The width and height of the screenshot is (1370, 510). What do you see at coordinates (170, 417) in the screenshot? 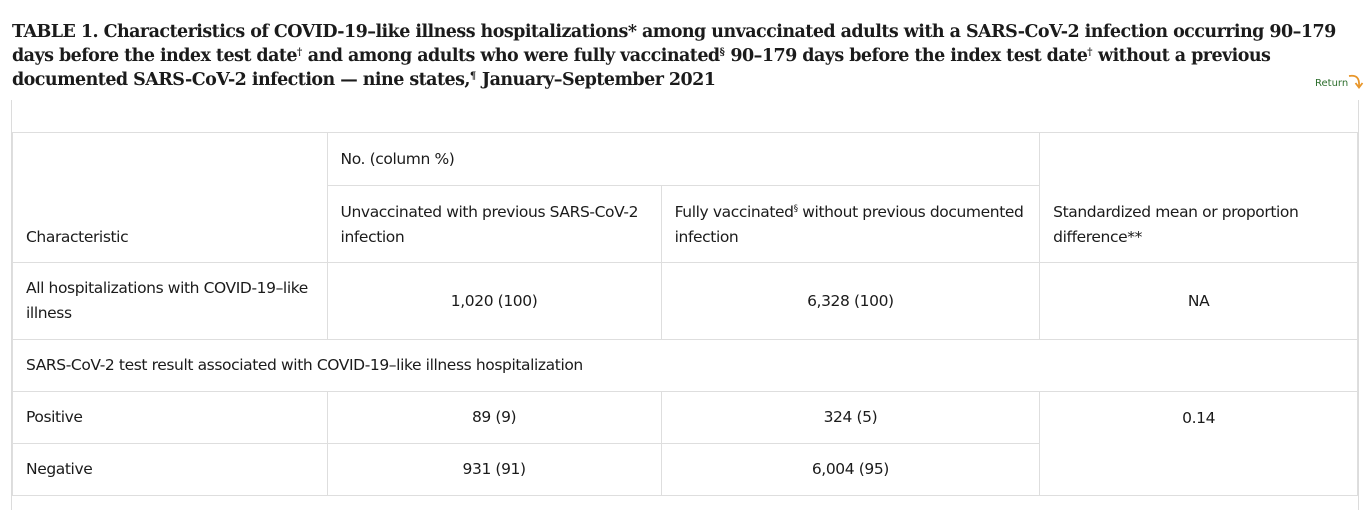
I see `row-label: Positive` at bounding box center [170, 417].